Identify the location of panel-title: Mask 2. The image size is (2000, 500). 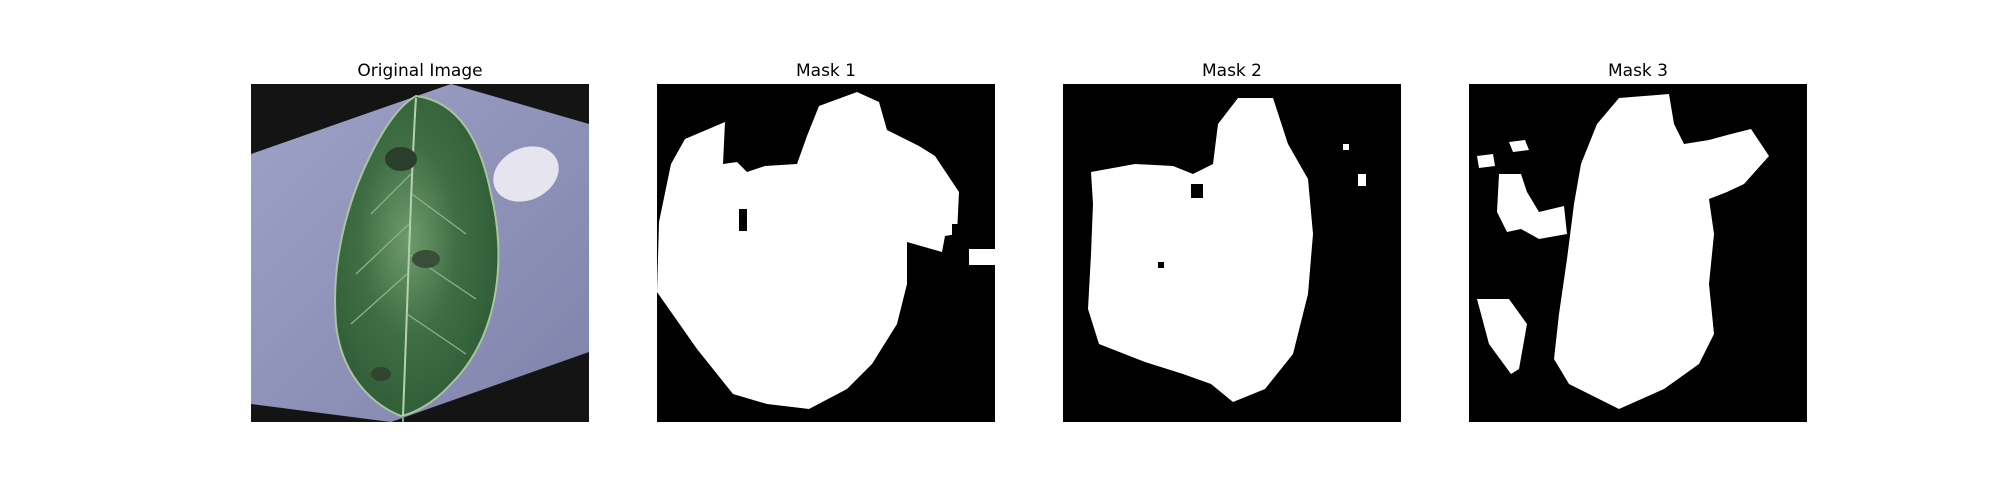
(1231, 71).